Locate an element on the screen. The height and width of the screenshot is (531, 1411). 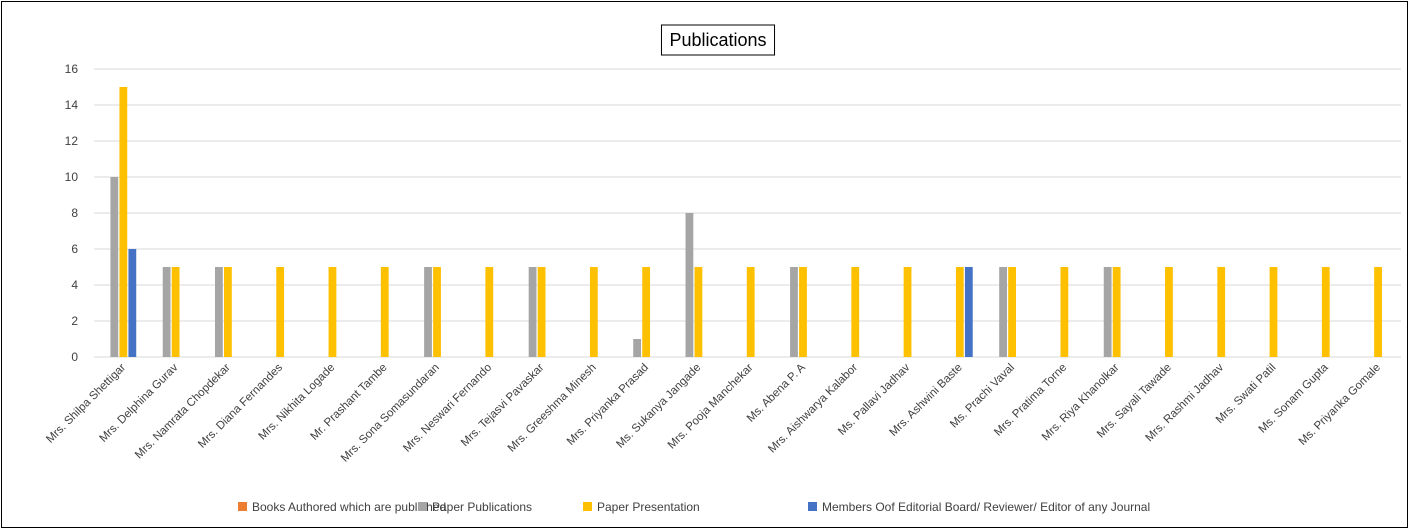
chart-title: Publications is located at coordinates (717, 40).